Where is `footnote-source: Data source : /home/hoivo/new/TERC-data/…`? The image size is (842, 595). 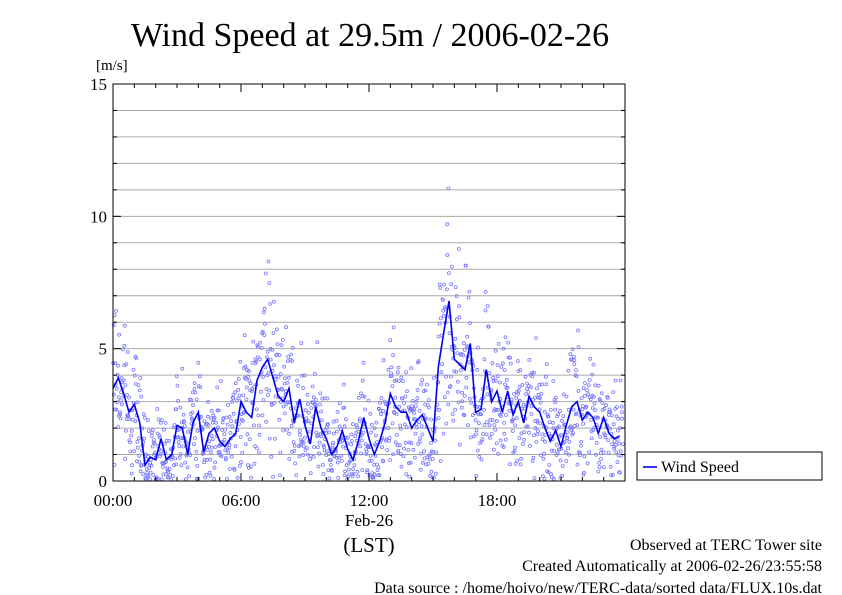 footnote-source: Data source : /home/hoivo/new/TERC-data/… is located at coordinates (598, 587).